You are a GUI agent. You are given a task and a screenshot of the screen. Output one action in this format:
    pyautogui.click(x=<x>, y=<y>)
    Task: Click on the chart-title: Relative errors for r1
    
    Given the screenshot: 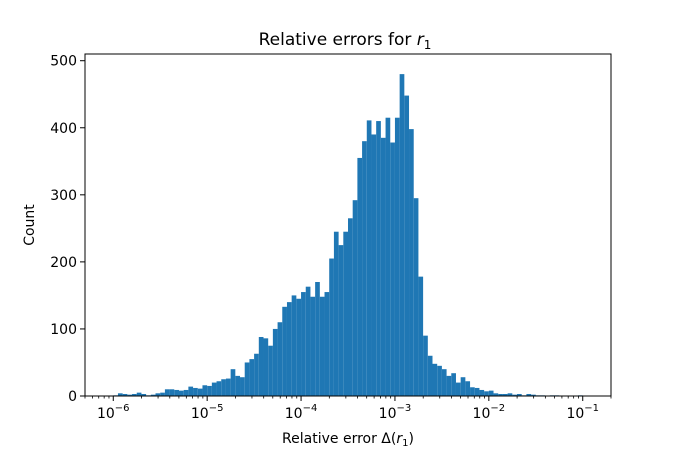 What is the action you would take?
    pyautogui.click(x=345, y=41)
    